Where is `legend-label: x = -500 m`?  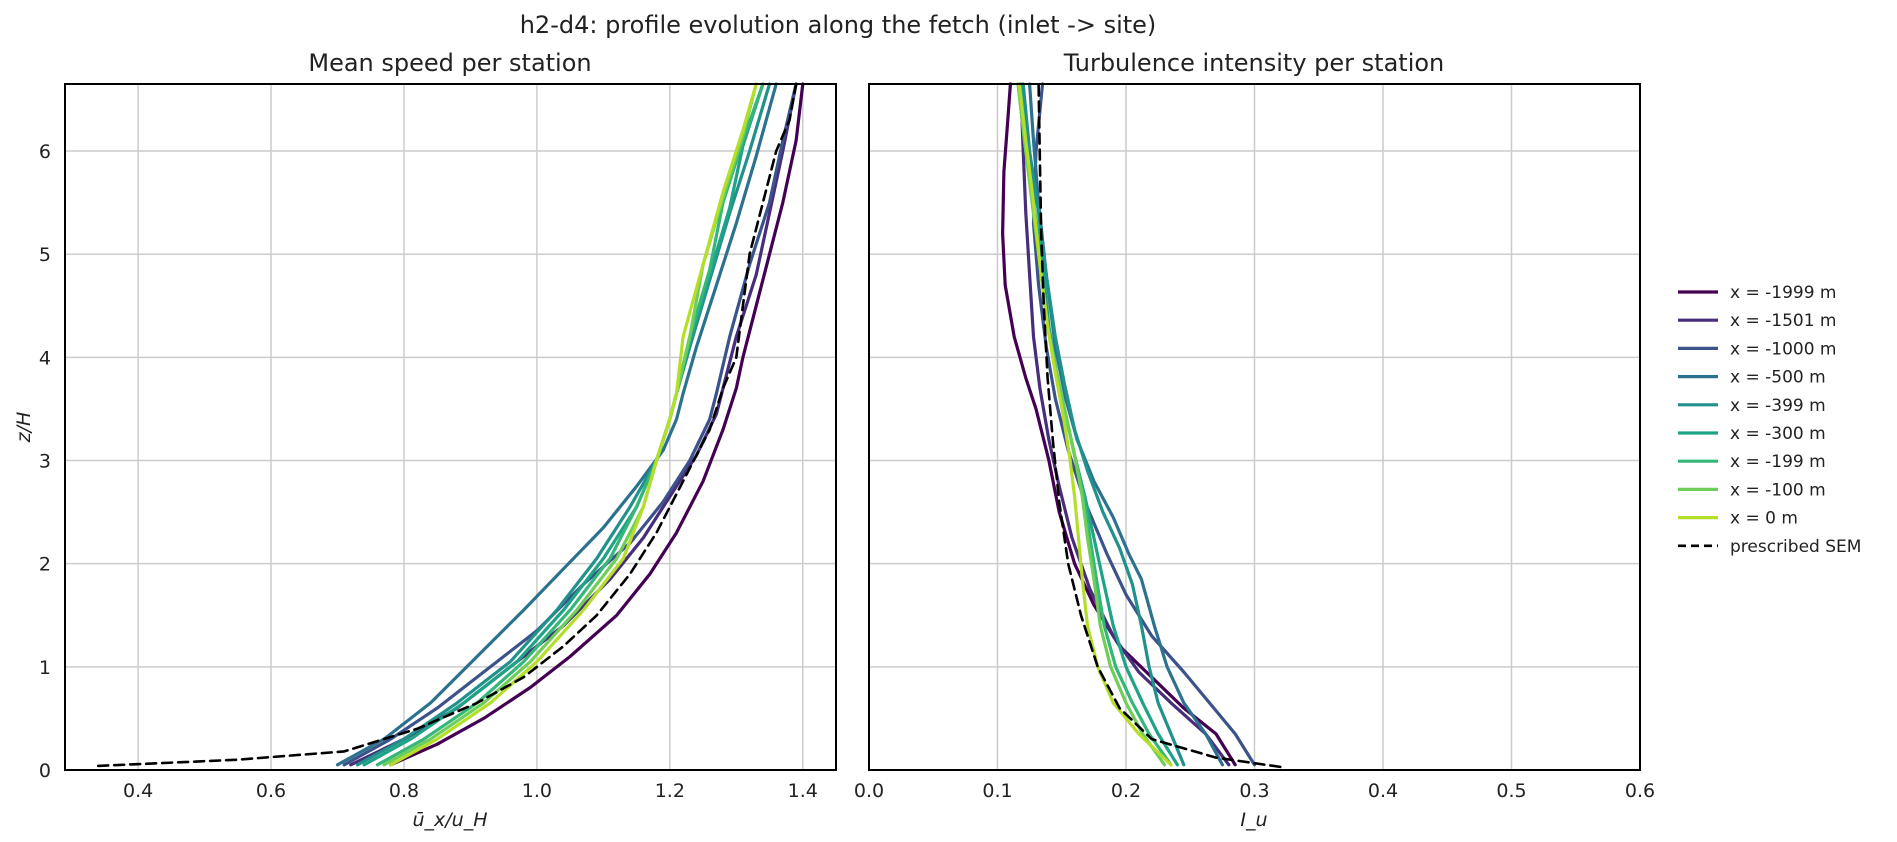
legend-label: x = -500 m is located at coordinates (1778, 378).